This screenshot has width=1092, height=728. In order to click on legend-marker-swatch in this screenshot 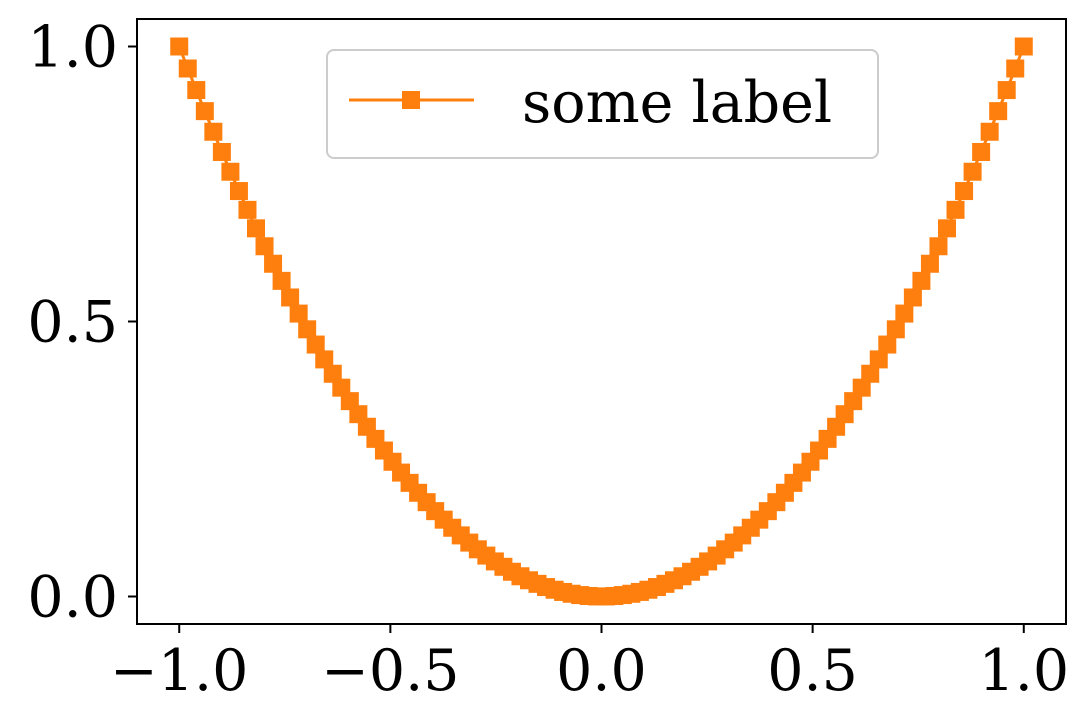, I will do `click(411, 100)`.